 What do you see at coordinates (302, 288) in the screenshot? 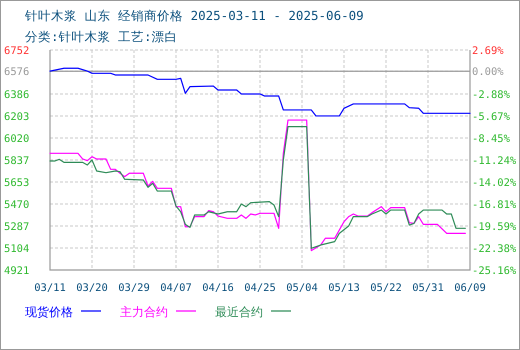
I see `x-tick-label: 05/04` at bounding box center [302, 288].